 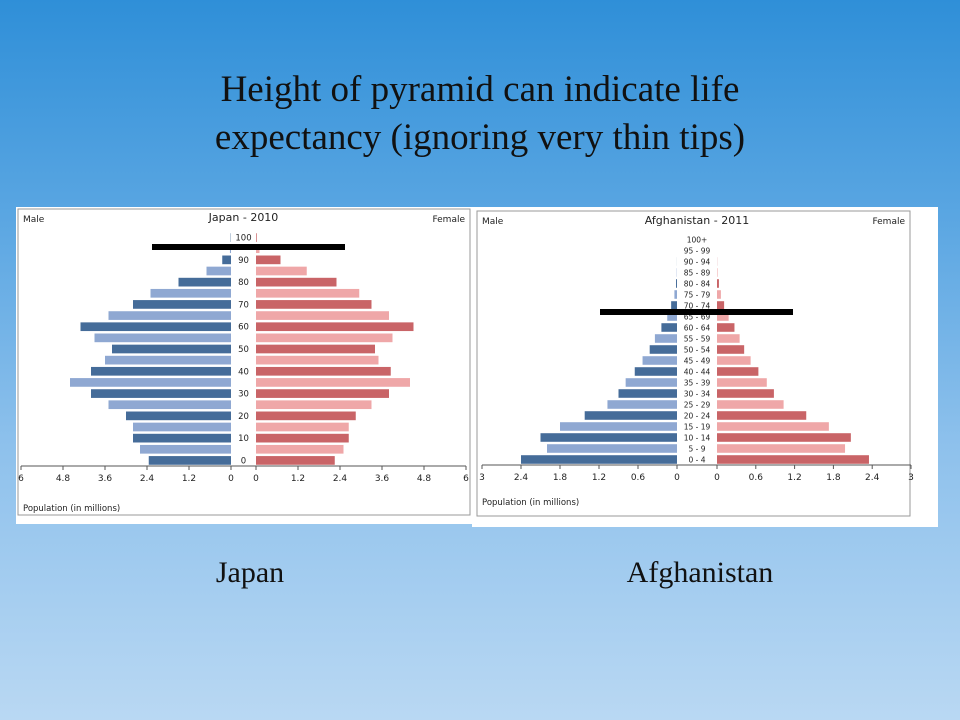 I want to click on age-label: 50, so click(x=243, y=350).